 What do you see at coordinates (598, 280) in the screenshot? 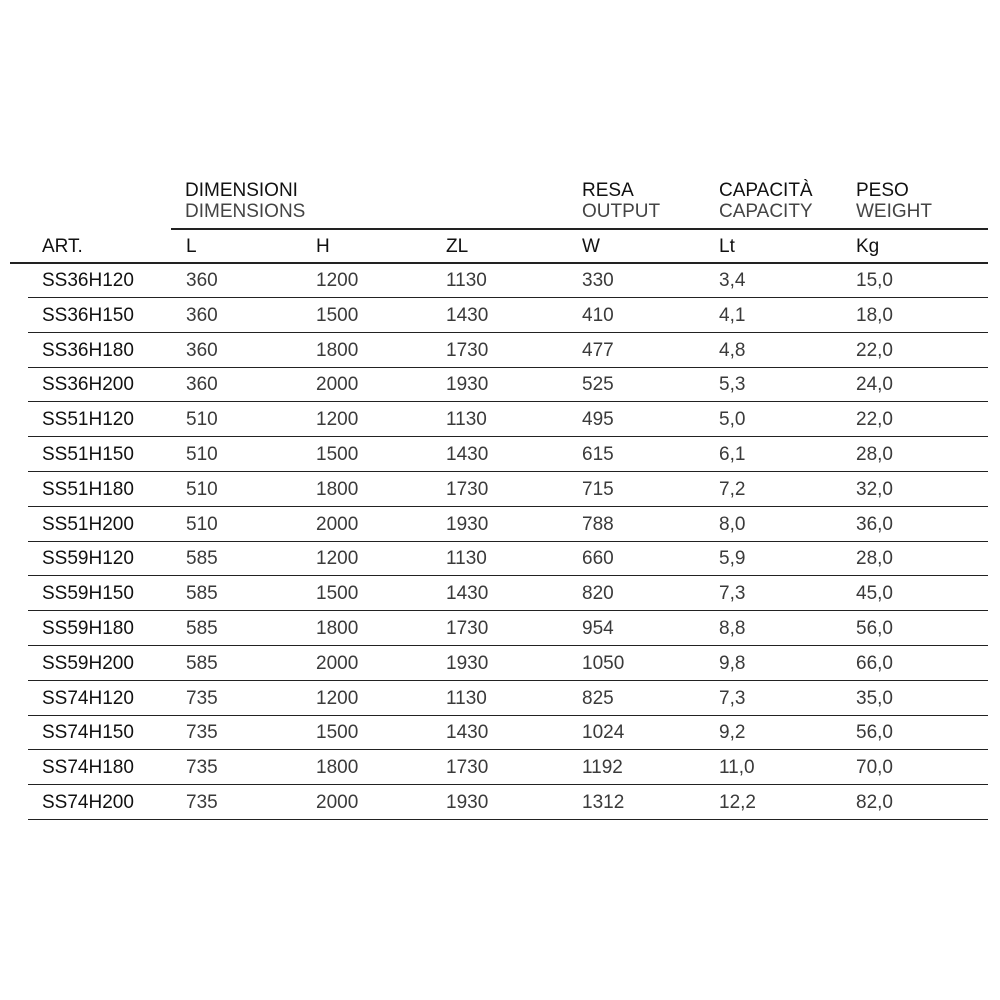
I see `cell-w: 330` at bounding box center [598, 280].